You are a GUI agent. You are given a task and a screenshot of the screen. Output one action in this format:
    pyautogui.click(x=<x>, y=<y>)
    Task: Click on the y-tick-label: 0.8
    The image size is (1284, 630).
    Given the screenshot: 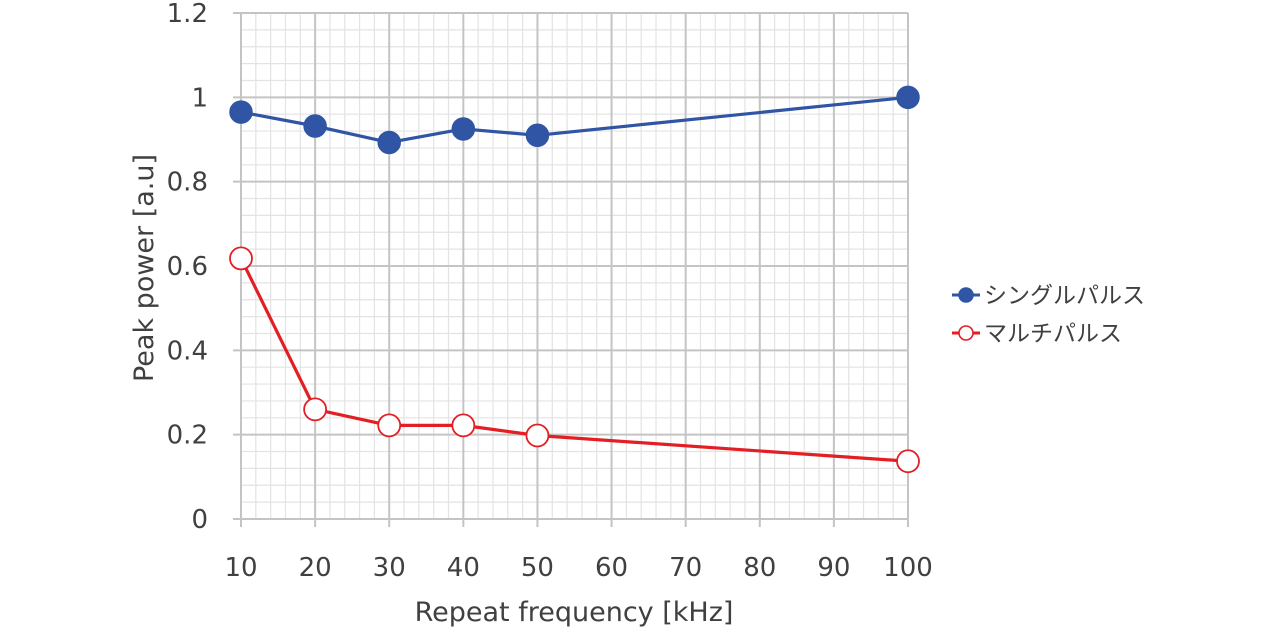 What is the action you would take?
    pyautogui.click(x=187, y=183)
    